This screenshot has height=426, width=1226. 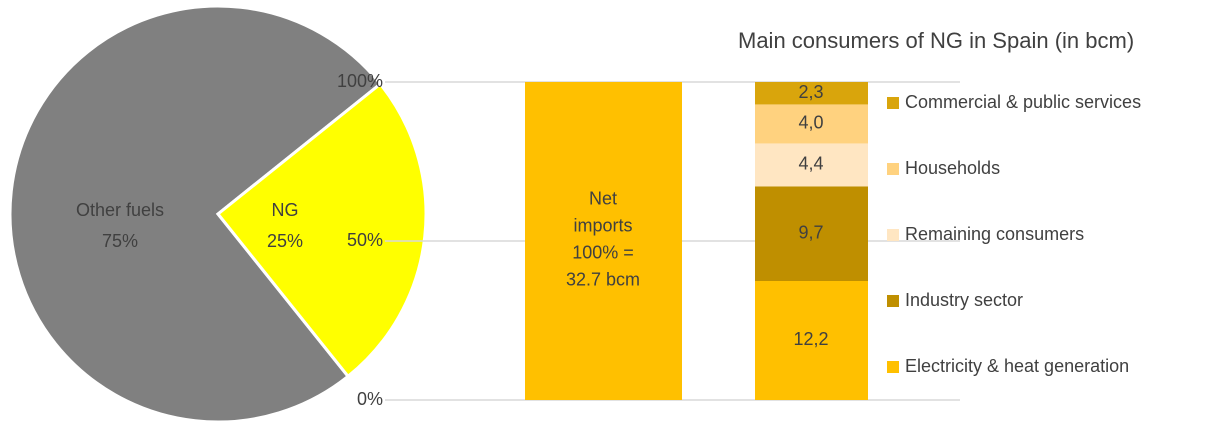 What do you see at coordinates (321, 230) in the screenshot?
I see `pie-slice` at bounding box center [321, 230].